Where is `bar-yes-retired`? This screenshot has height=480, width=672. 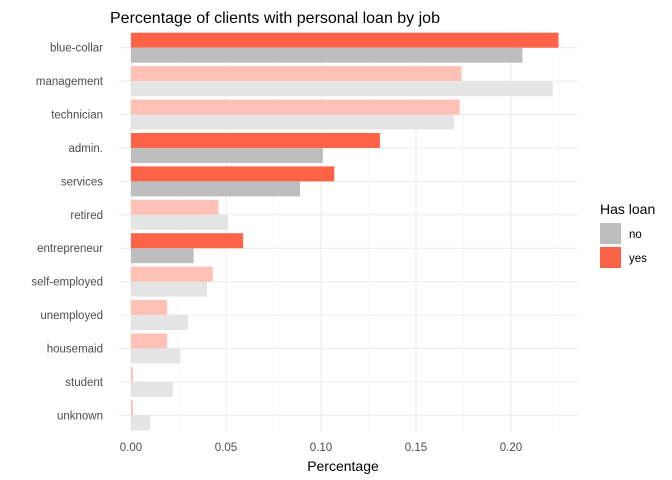
bar-yes-retired is located at coordinates (175, 207).